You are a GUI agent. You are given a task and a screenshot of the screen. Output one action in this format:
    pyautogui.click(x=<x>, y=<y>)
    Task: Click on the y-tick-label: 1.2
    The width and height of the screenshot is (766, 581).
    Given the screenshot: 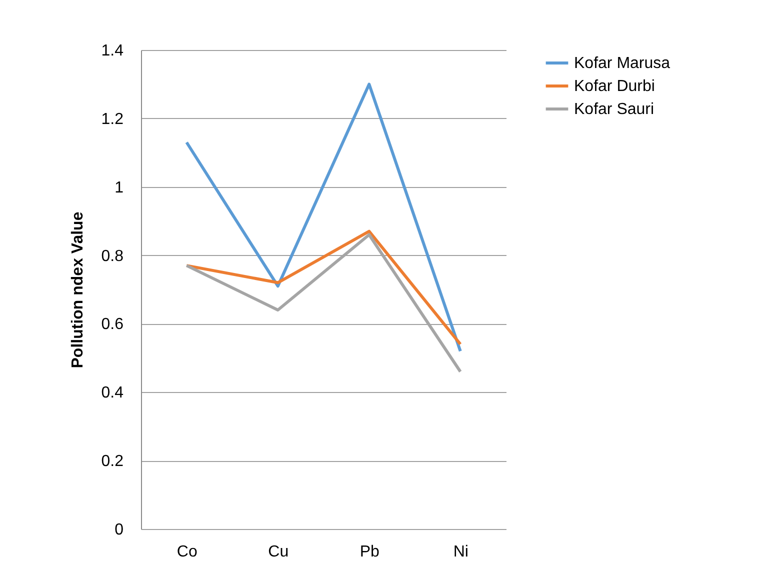 What is the action you would take?
    pyautogui.click(x=112, y=119)
    